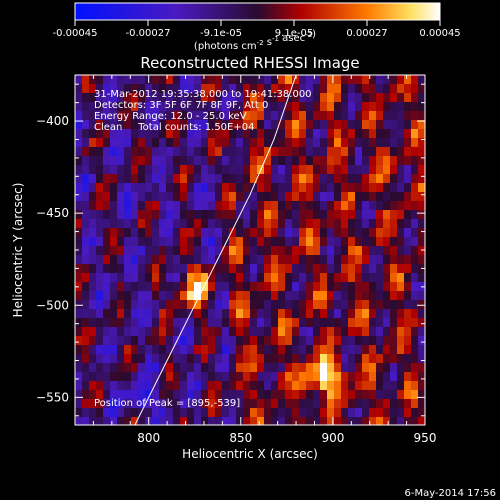 This screenshot has height=500, width=500. Describe the element at coordinates (450, 493) in the screenshot. I see `footer-timestamp: 6-May-2014 17:56` at that location.